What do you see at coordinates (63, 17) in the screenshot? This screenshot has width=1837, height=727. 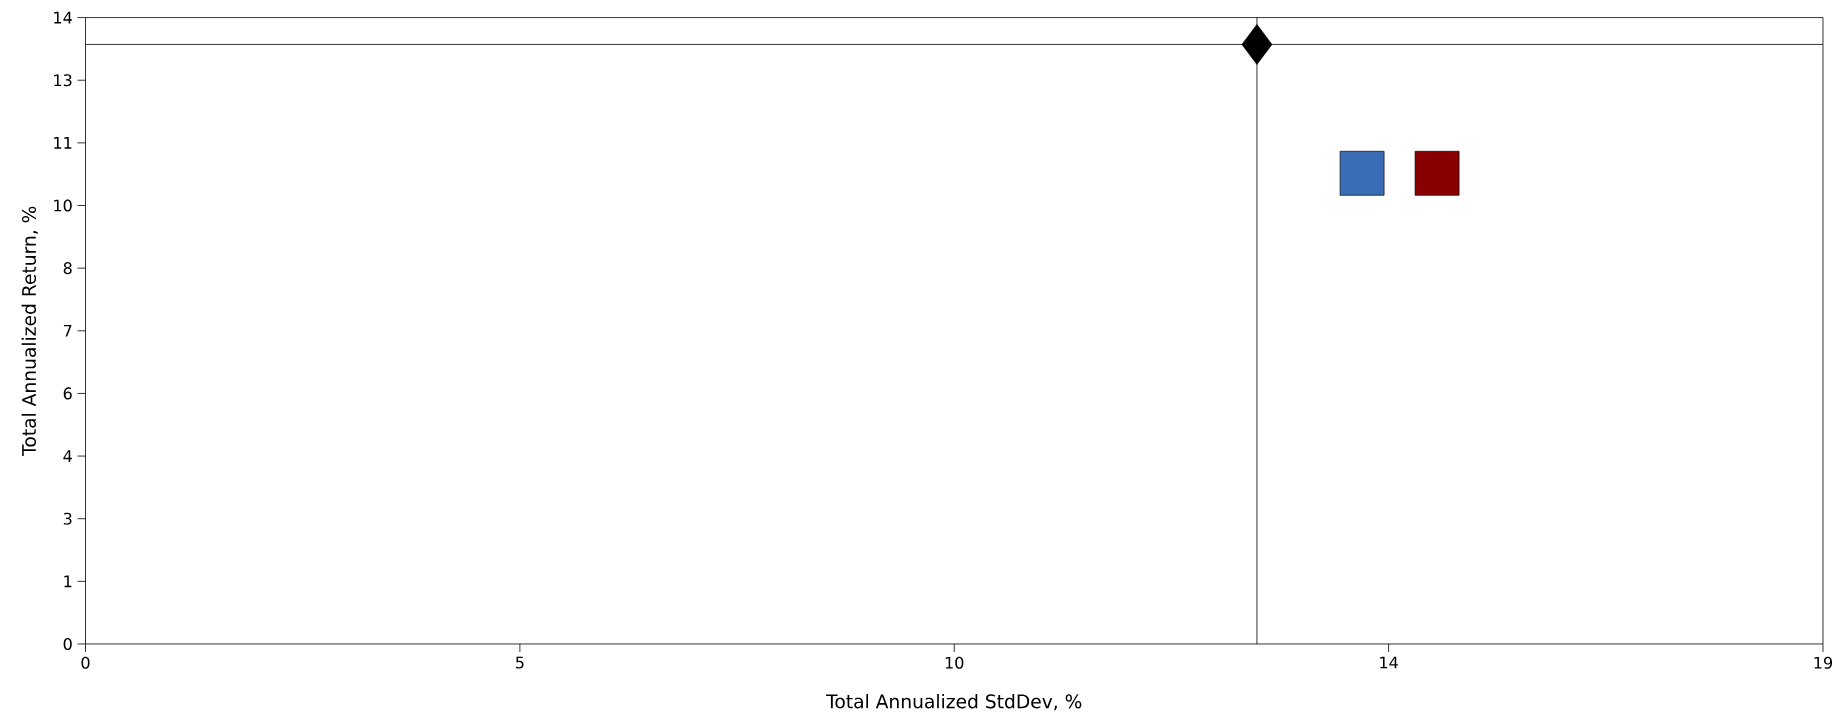 I see `y-tick-label: 14` at bounding box center [63, 17].